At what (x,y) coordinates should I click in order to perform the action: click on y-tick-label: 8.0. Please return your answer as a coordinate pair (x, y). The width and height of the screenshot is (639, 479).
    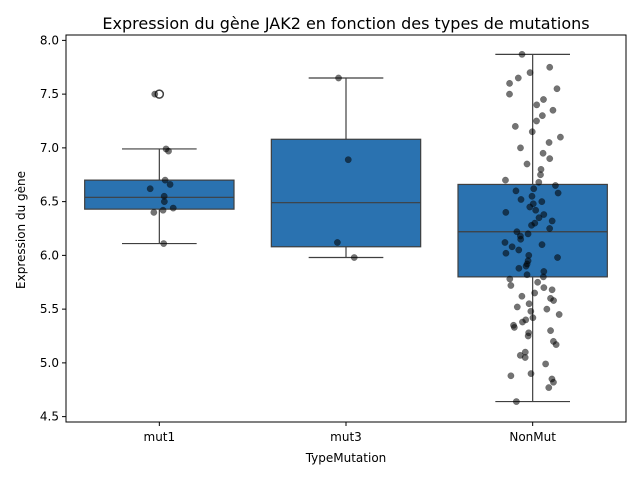
    Looking at the image, I should click on (49, 40).